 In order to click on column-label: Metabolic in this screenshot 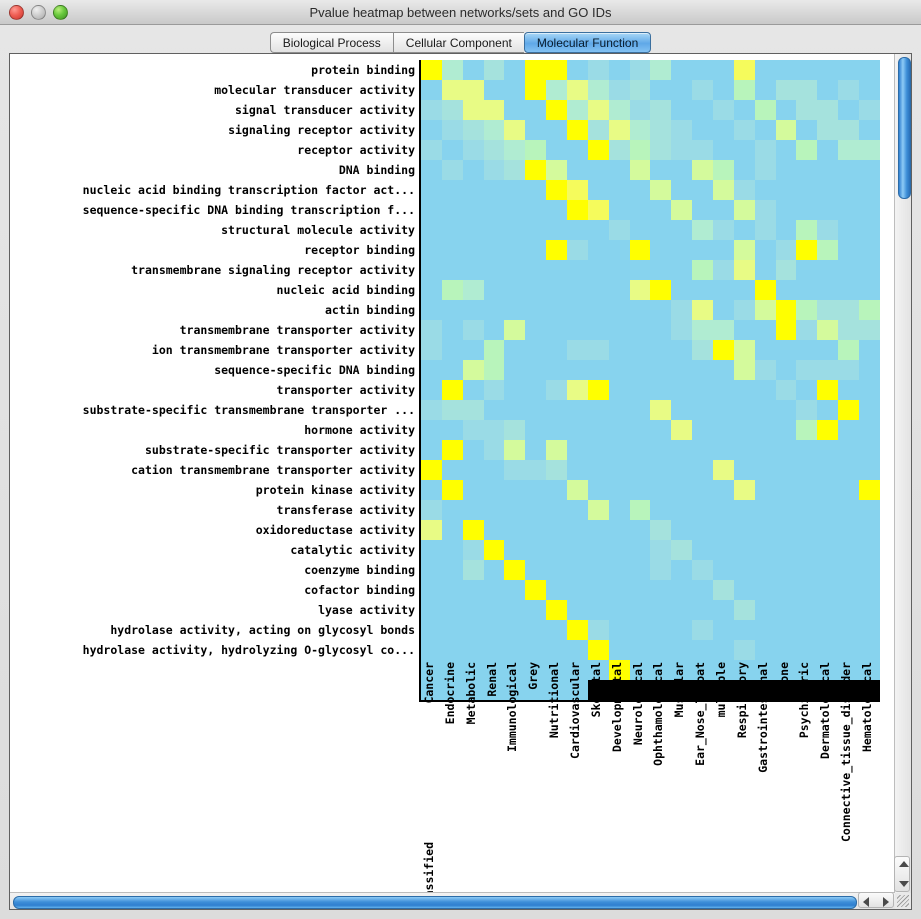, I will do `click(470, 693)`.